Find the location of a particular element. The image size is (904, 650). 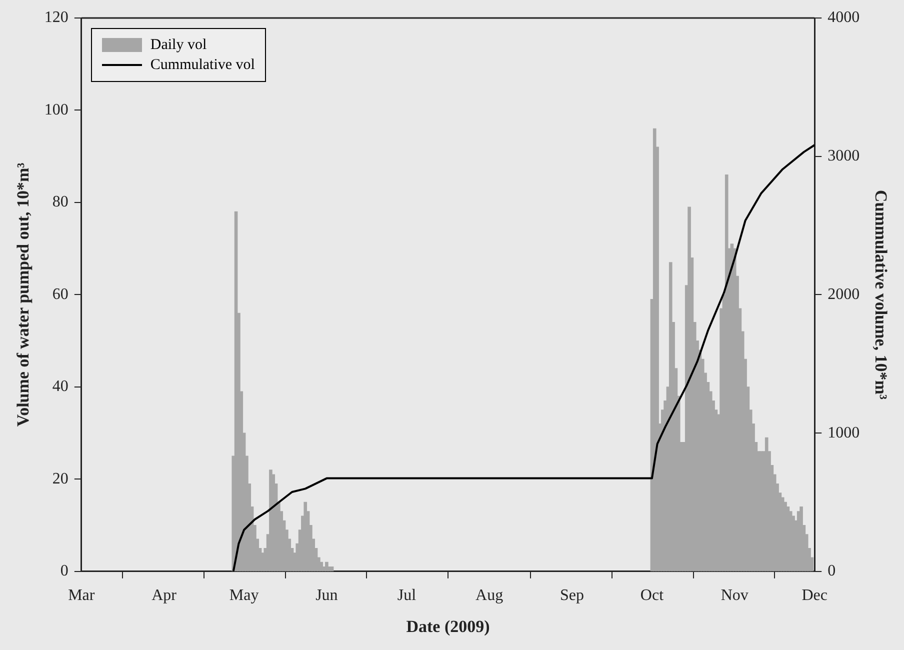

y2-tick-label: 2000 is located at coordinates (844, 294).